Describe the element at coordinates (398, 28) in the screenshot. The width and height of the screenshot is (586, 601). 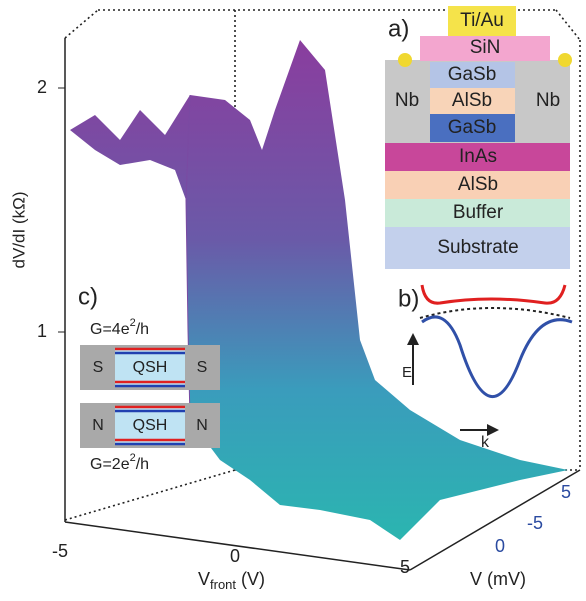
I see `panel-tag: a)` at that location.